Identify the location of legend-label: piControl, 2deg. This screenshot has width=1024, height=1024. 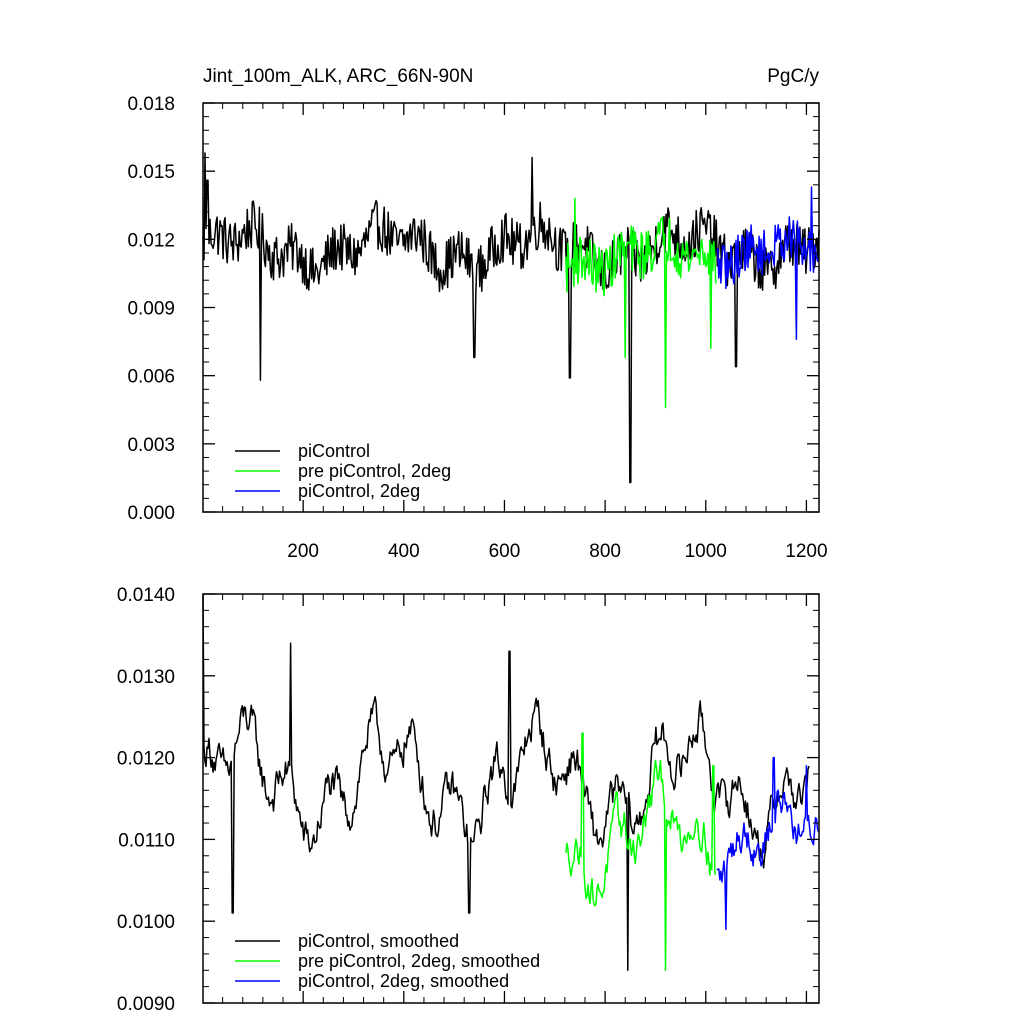
(359, 491).